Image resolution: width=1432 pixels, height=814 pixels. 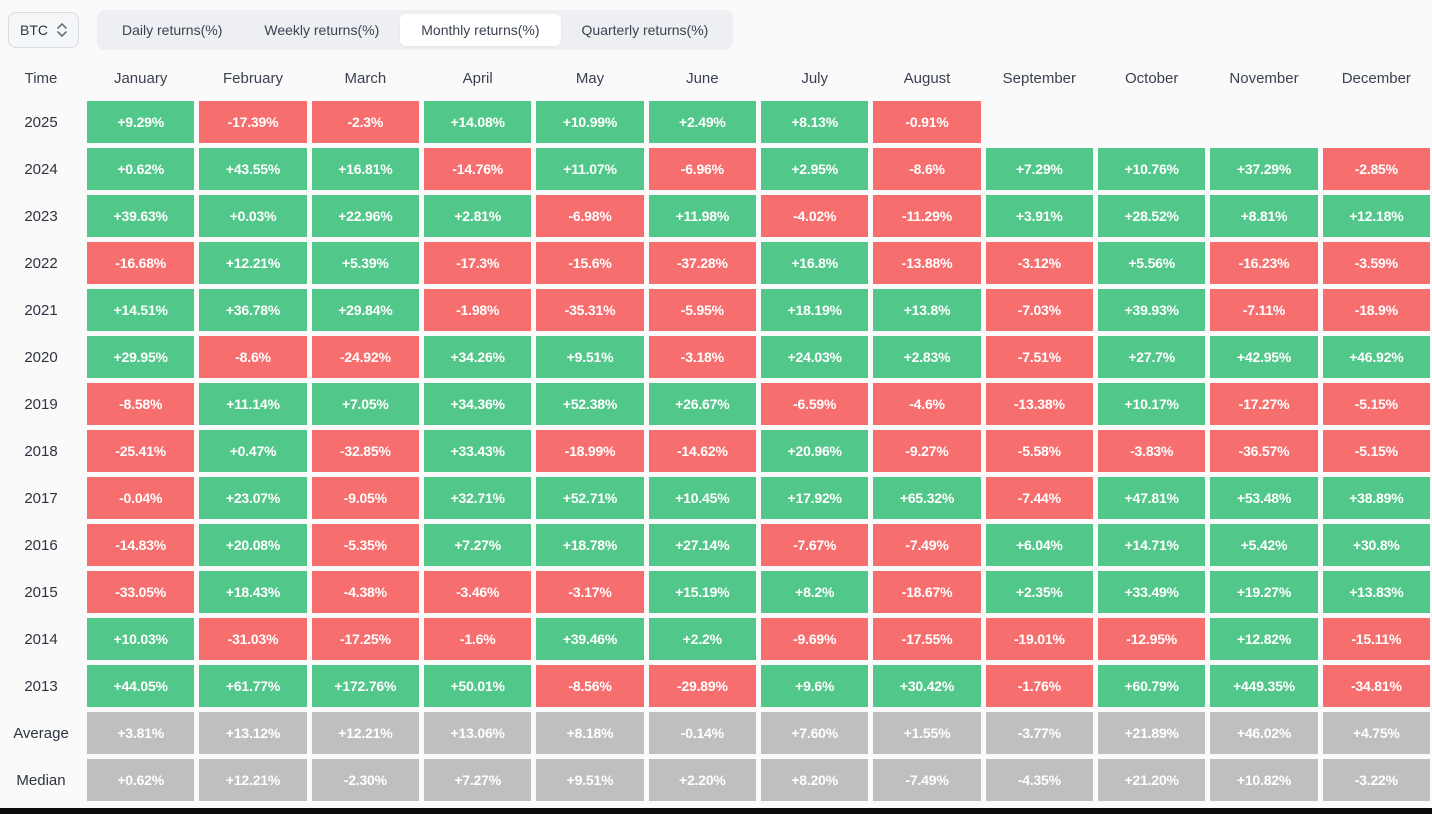 I want to click on return-cell: +8.81%, so click(x=1264, y=216).